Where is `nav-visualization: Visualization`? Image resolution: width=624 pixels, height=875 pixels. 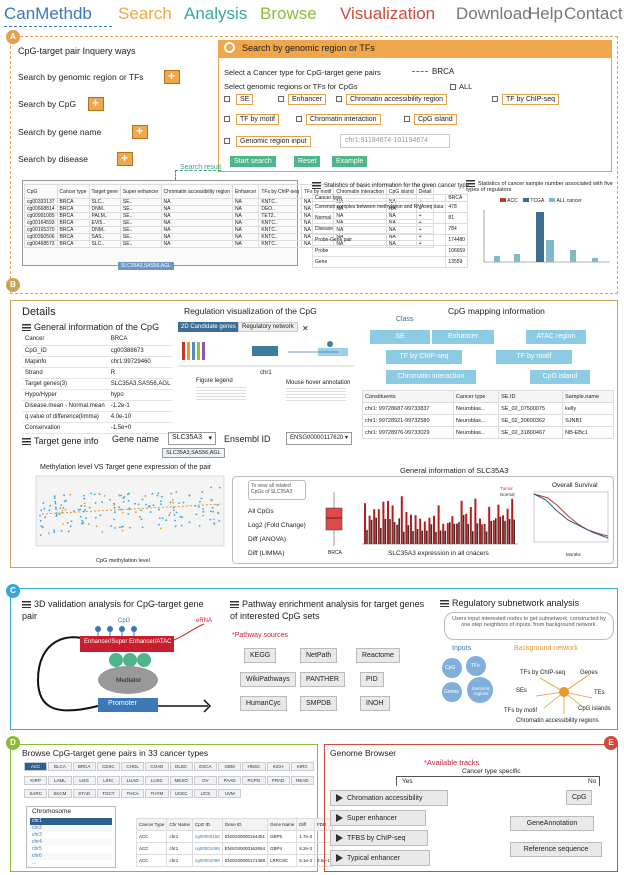 nav-visualization: Visualization is located at coordinates (388, 13).